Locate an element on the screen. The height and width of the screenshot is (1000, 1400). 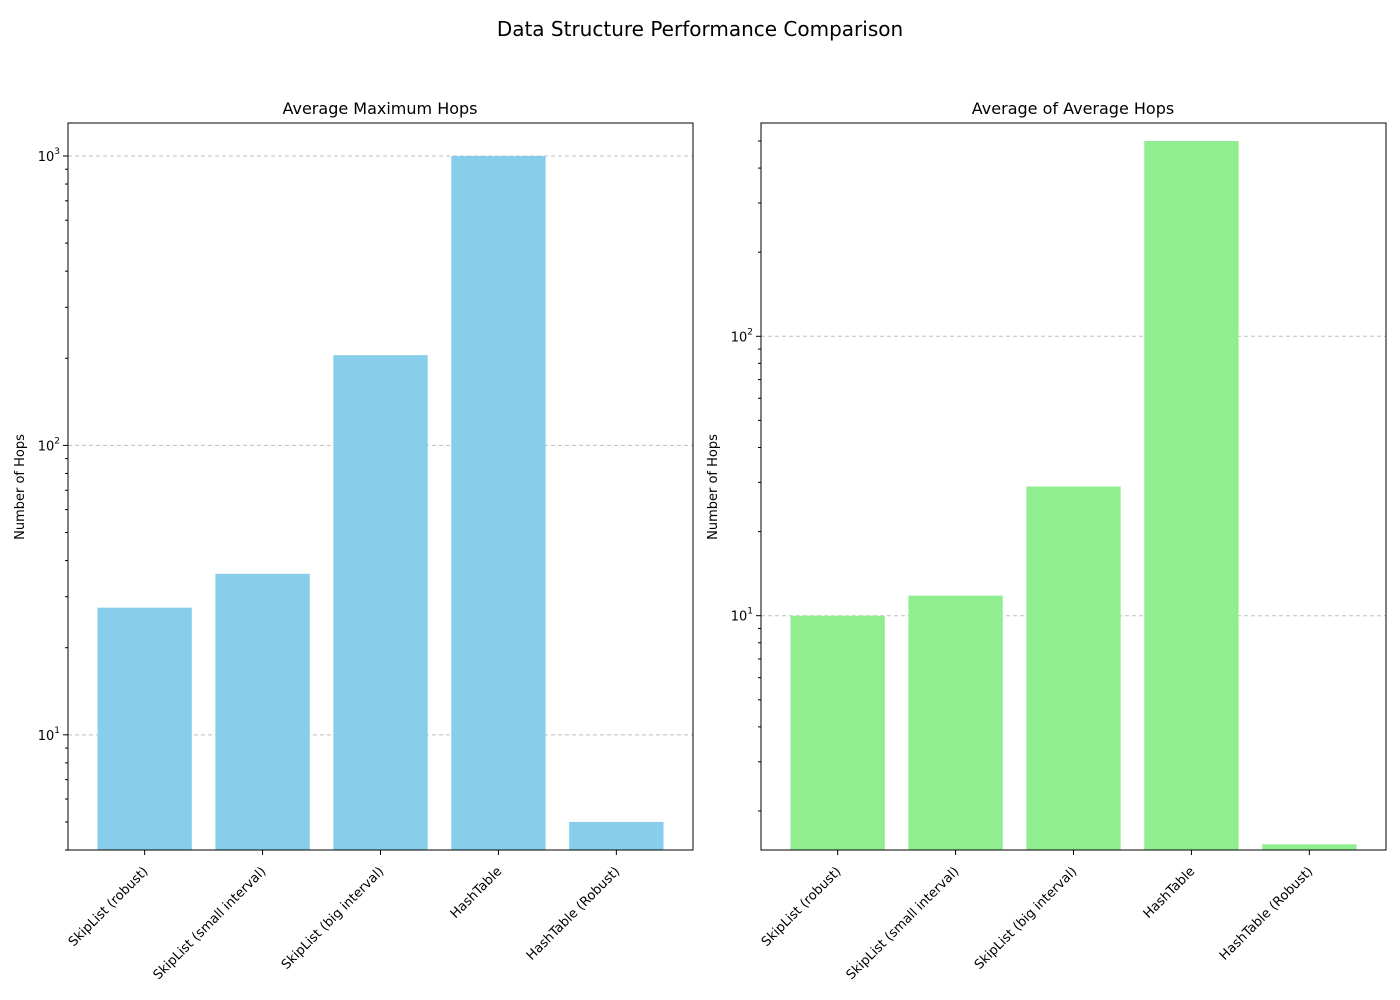
figure-title: Data Structure Performance Comparison is located at coordinates (700, 29).